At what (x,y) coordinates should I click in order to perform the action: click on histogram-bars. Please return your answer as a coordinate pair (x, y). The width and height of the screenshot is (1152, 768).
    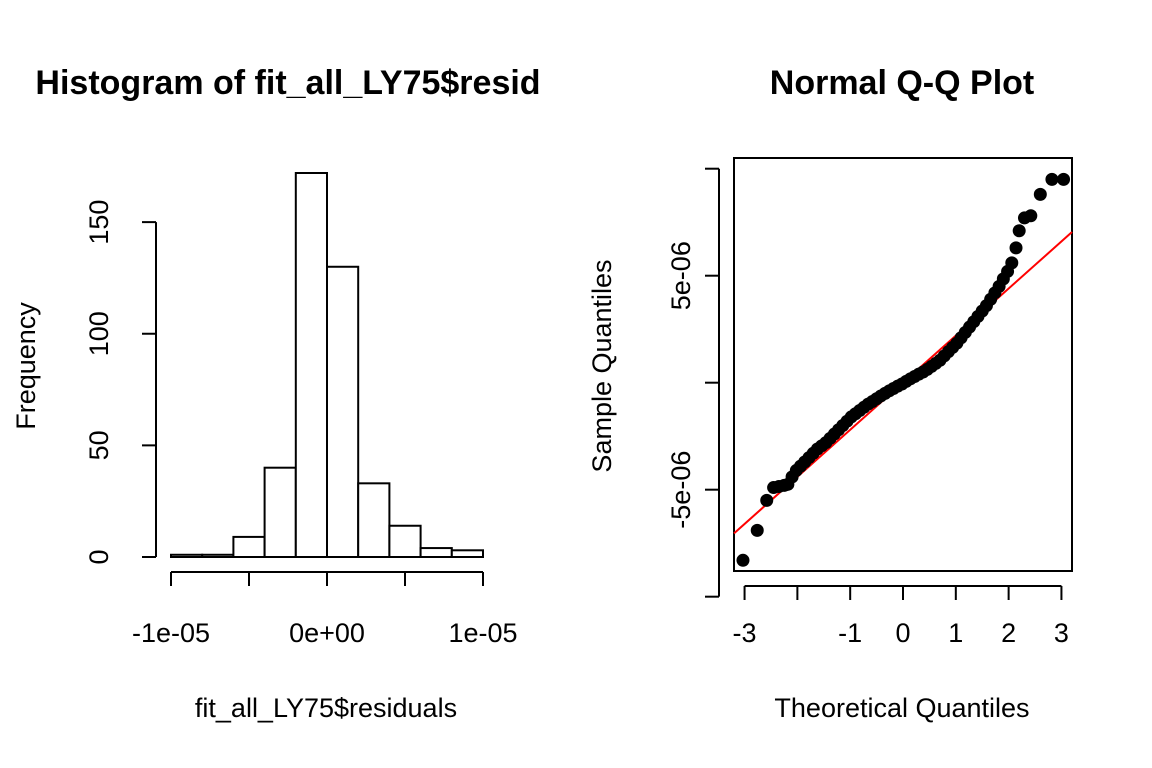
    Looking at the image, I should click on (327, 365).